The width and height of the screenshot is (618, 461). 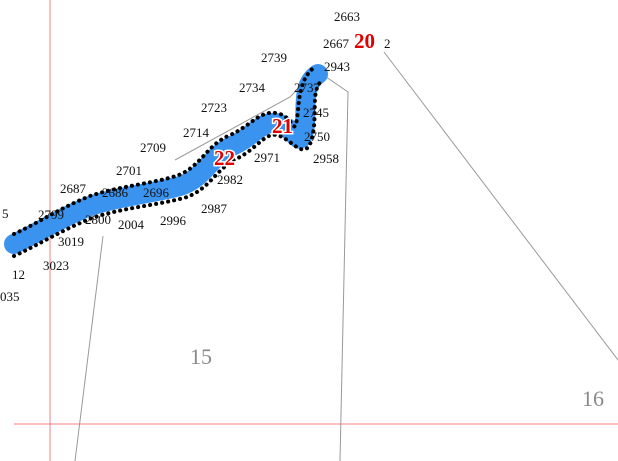 I want to click on zone-labels: 20 21 22, so click(x=295, y=100).